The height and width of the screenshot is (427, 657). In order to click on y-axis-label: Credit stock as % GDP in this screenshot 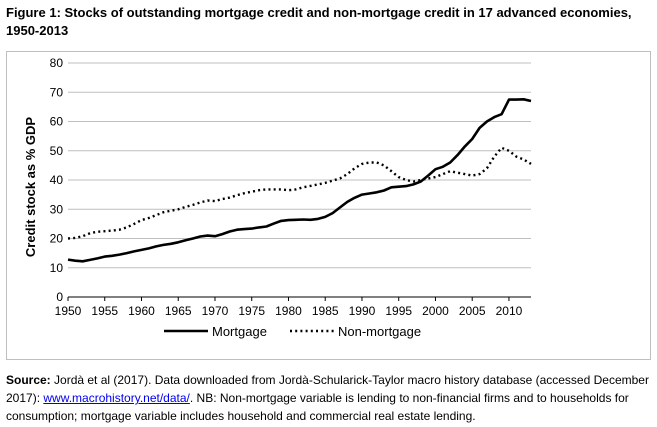, I will do `click(30, 187)`.